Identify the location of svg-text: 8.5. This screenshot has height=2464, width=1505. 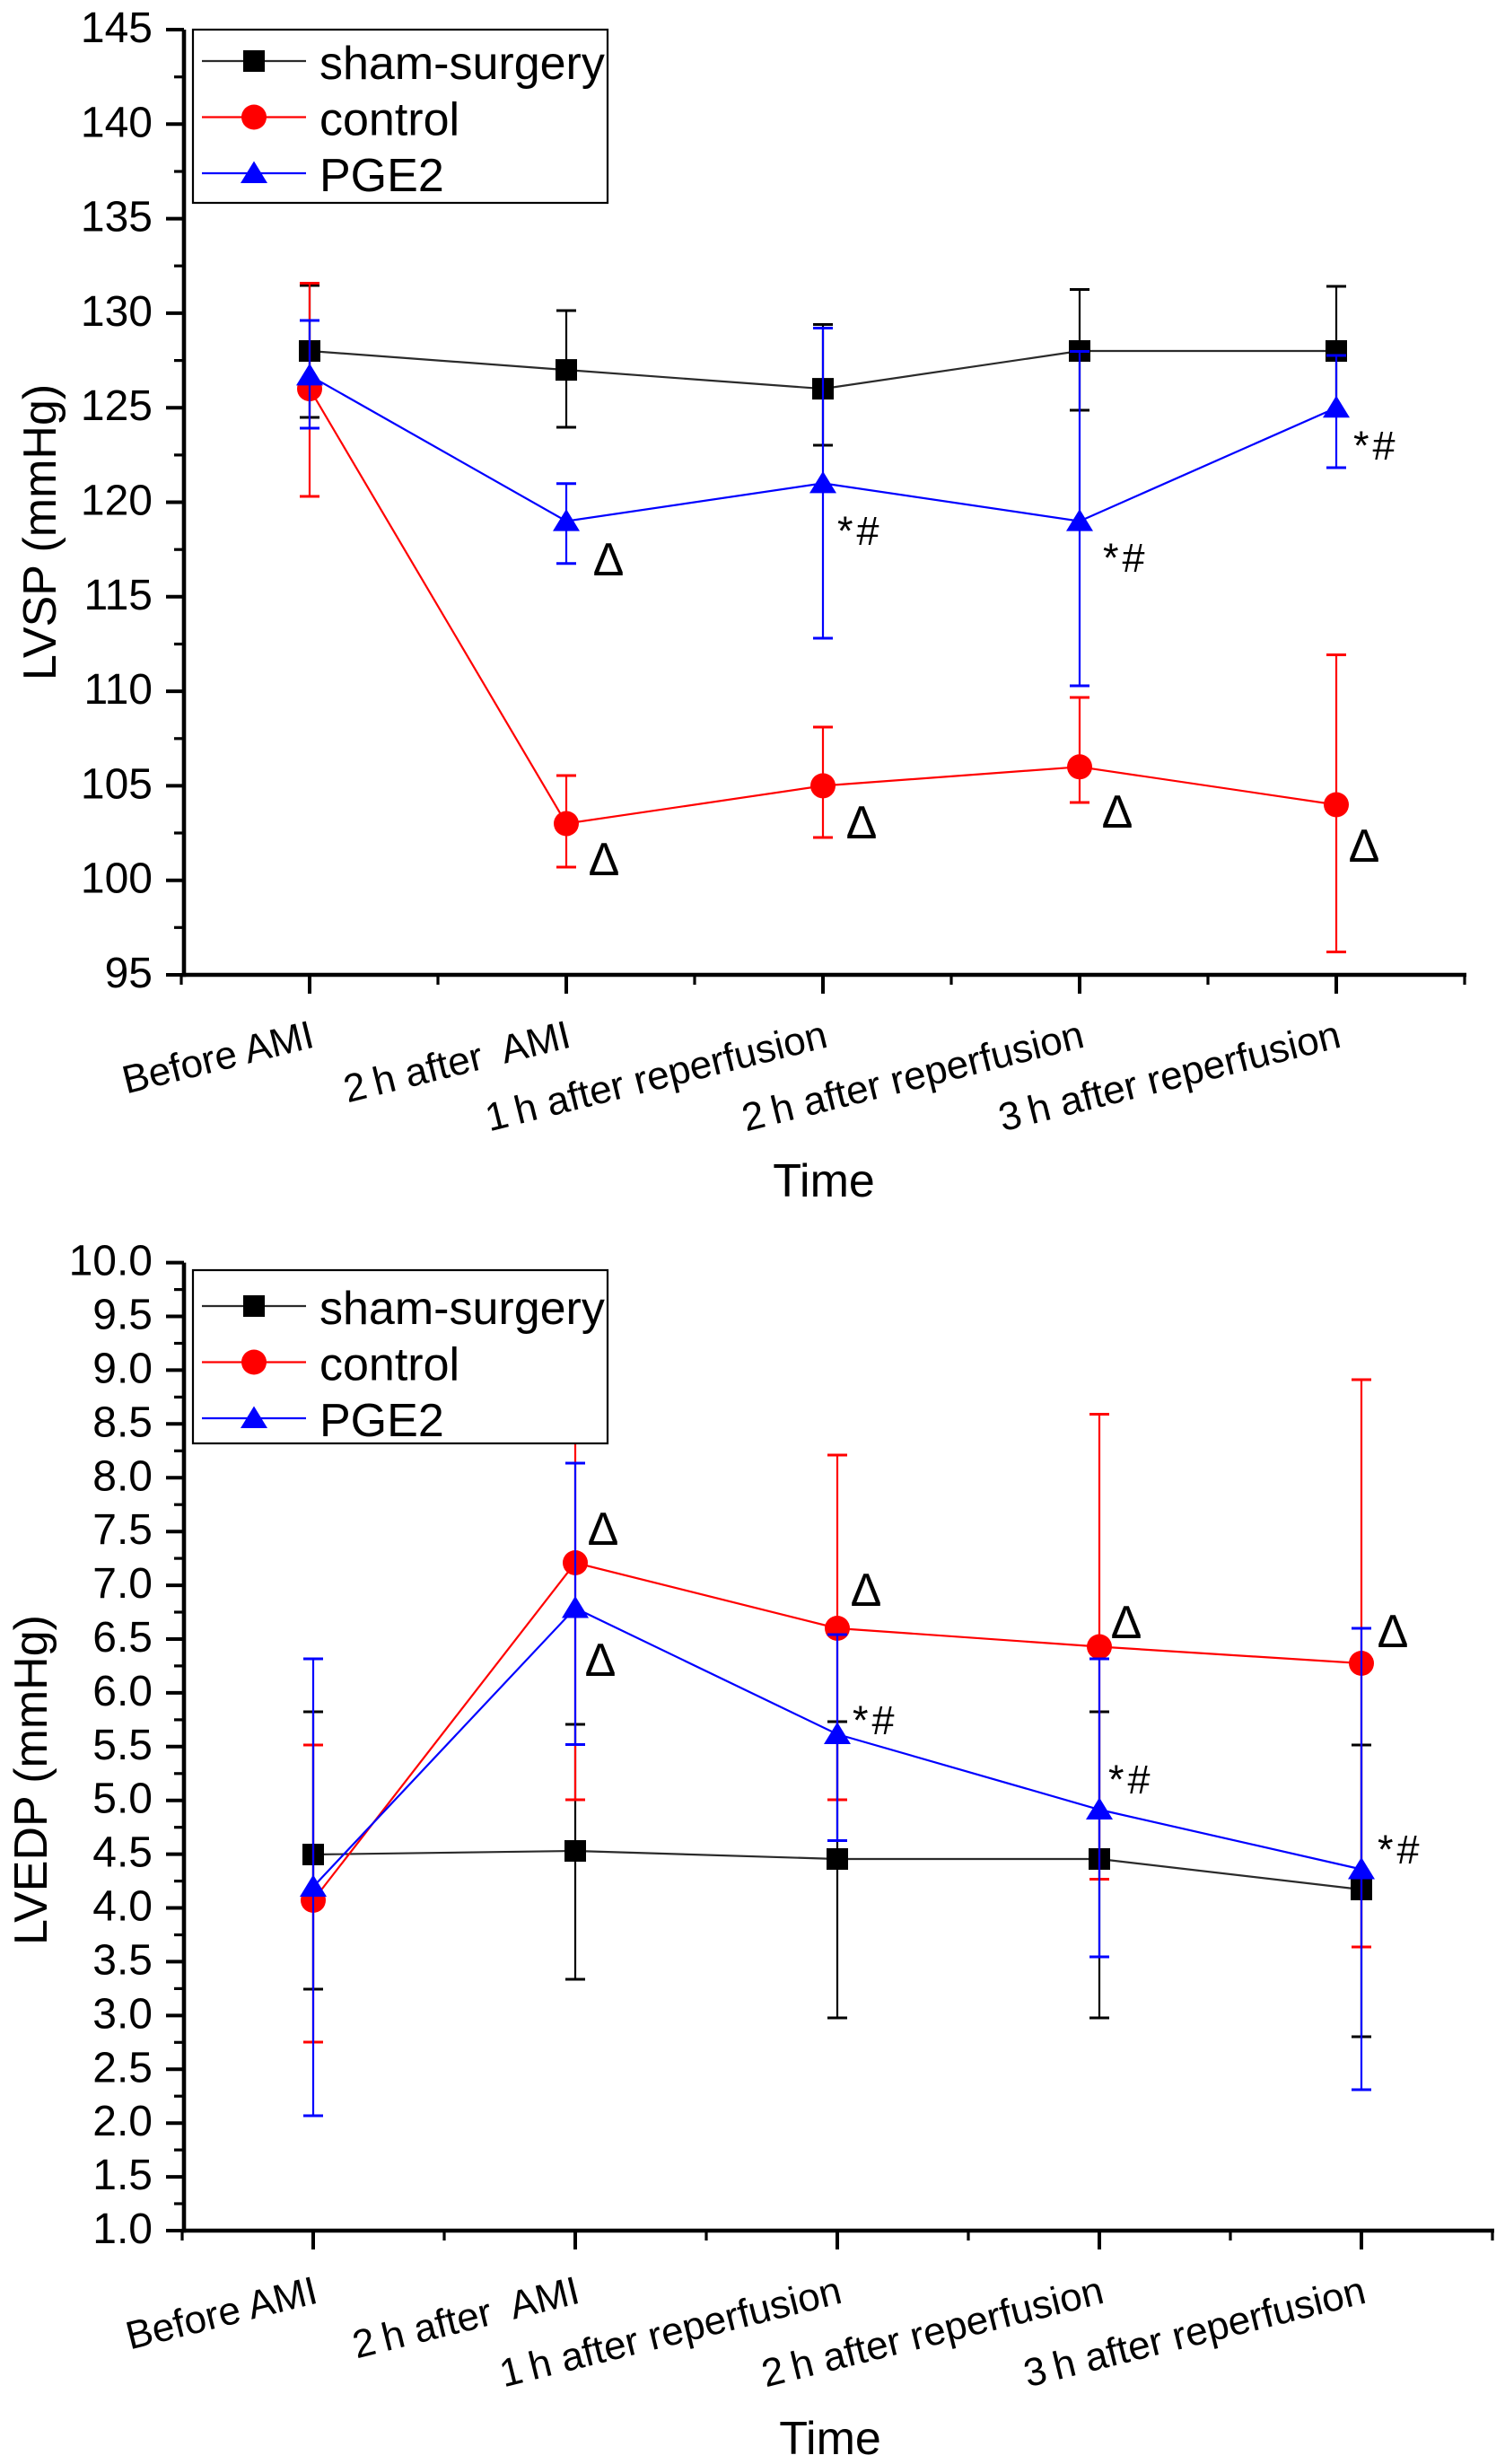
(122, 1422).